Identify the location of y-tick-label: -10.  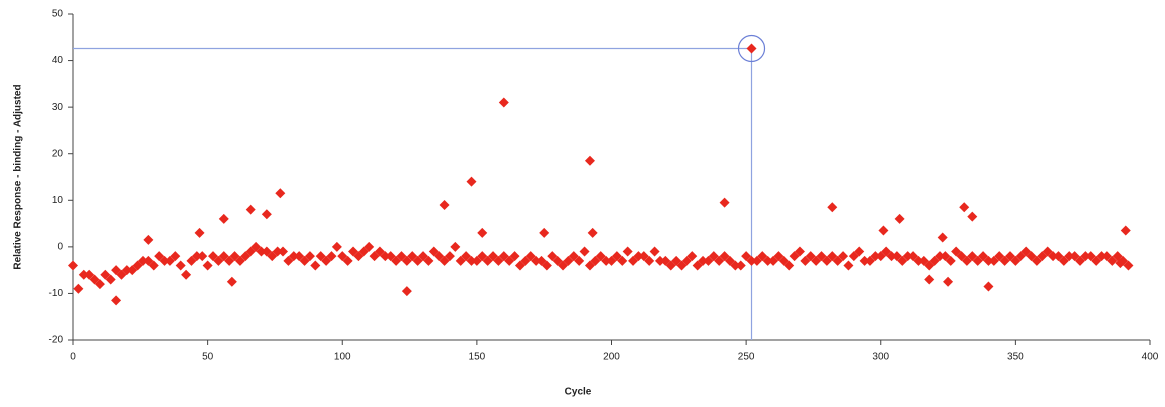
(56, 293).